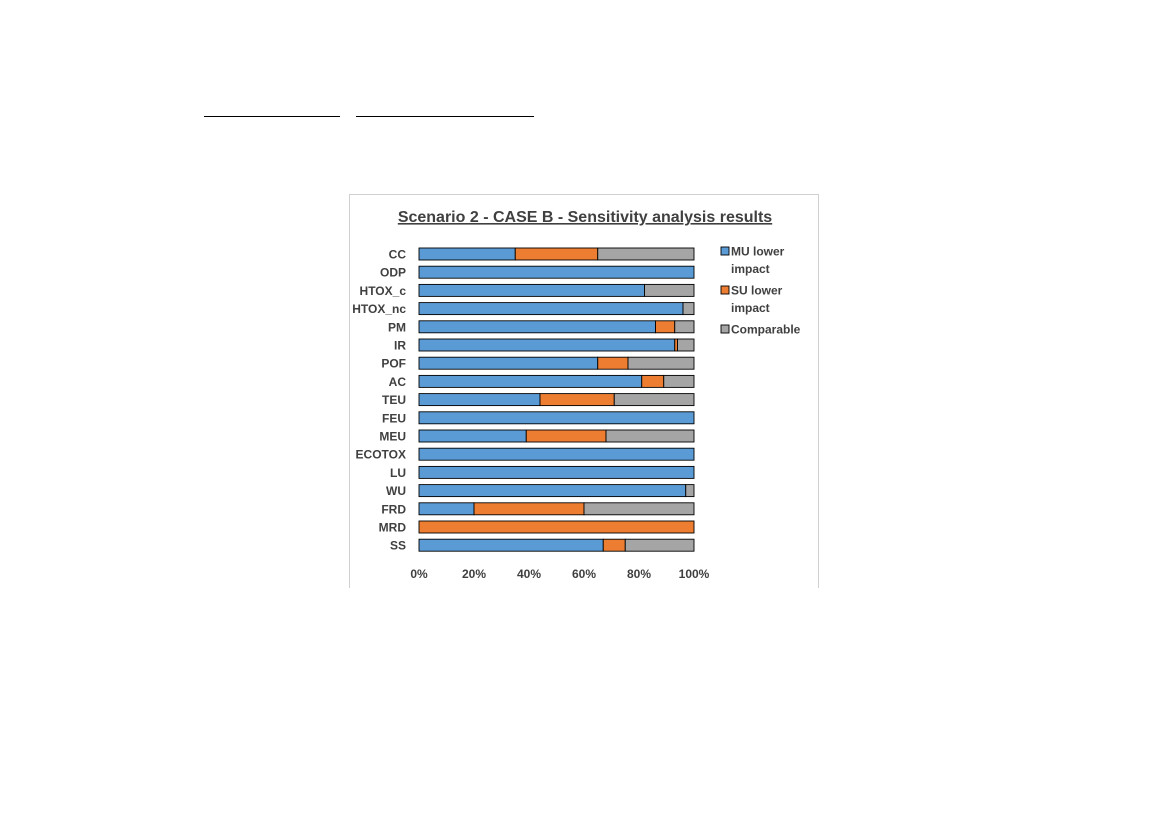 This screenshot has height=827, width=1169. What do you see at coordinates (659, 545) in the screenshot?
I see `bar-ss-comparable` at bounding box center [659, 545].